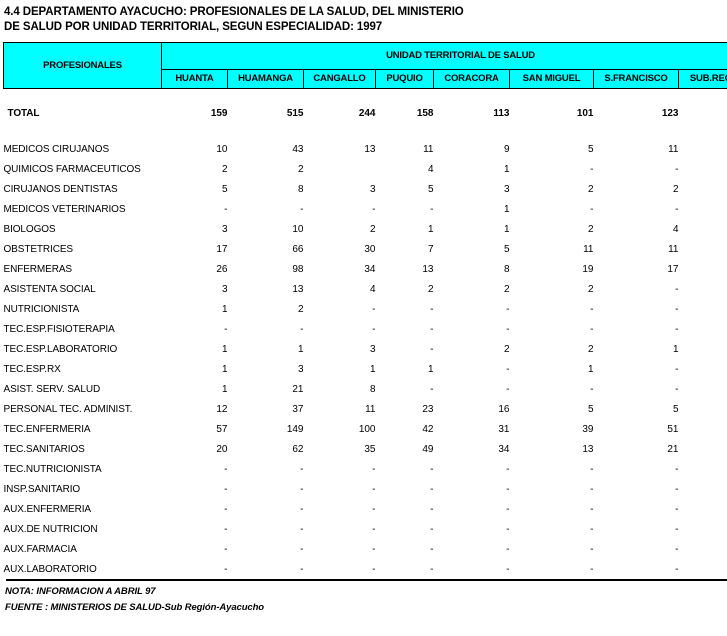 This screenshot has width=727, height=636. Describe the element at coordinates (298, 449) in the screenshot. I see `cell-value-huamanga: 62` at that location.